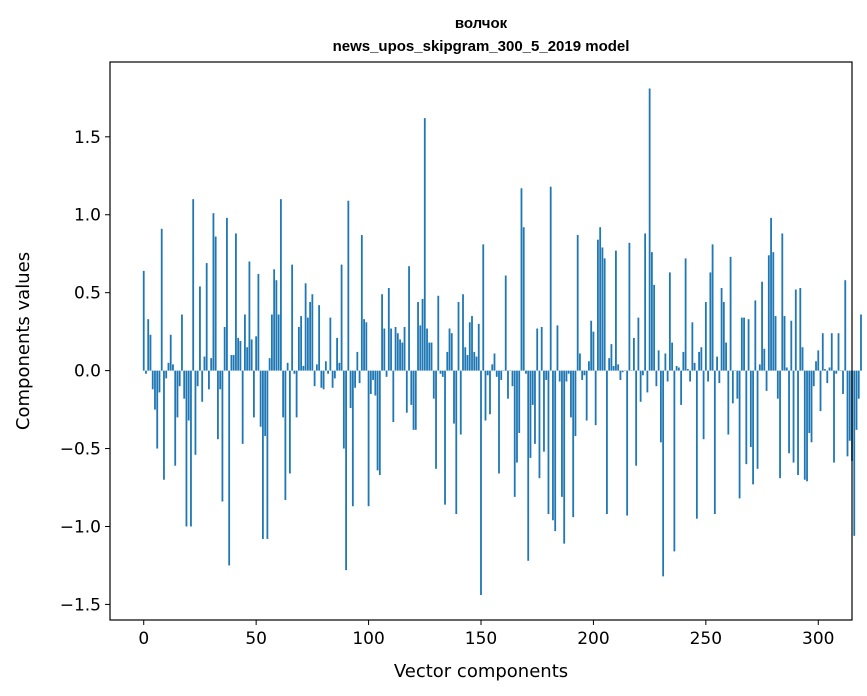  Describe the element at coordinates (87, 372) in the screenshot. I see `y-tick-label: 0.0` at that location.